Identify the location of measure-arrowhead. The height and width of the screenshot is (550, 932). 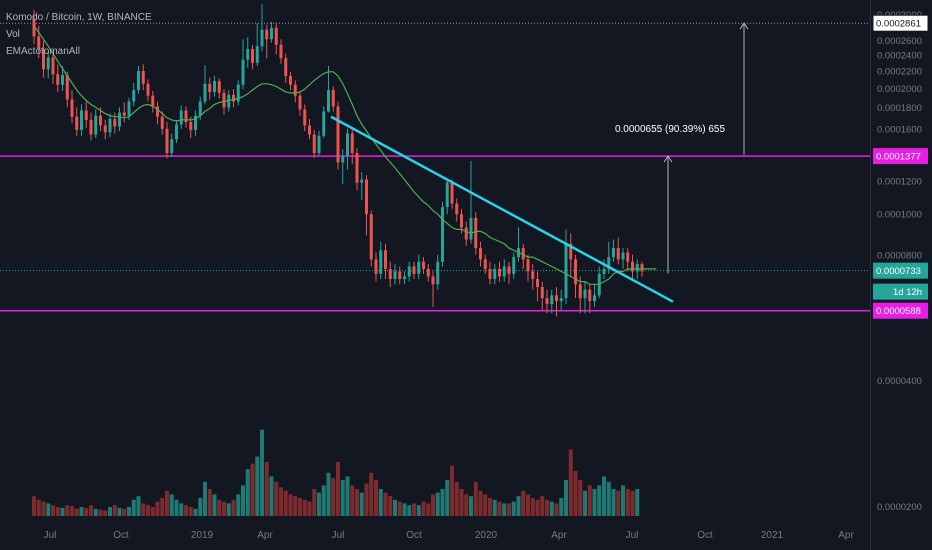
(744, 26).